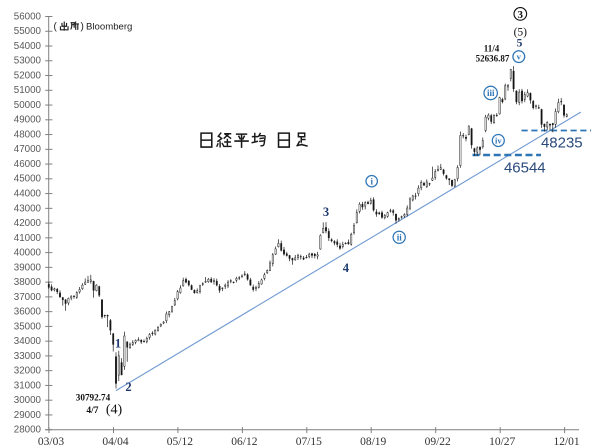 This screenshot has height=448, width=604. What do you see at coordinates (128, 387) in the screenshot?
I see `svg-text: 2` at bounding box center [128, 387].